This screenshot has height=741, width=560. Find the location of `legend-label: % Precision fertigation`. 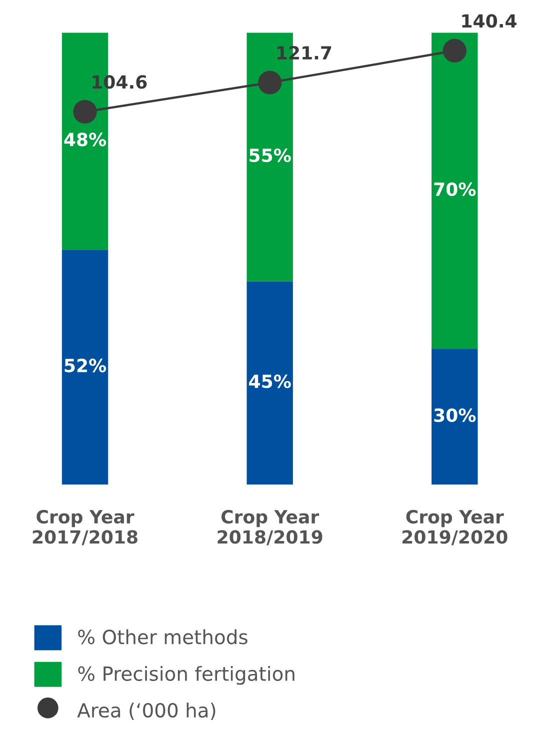

legend-label: % Precision fertigation is located at coordinates (186, 675).